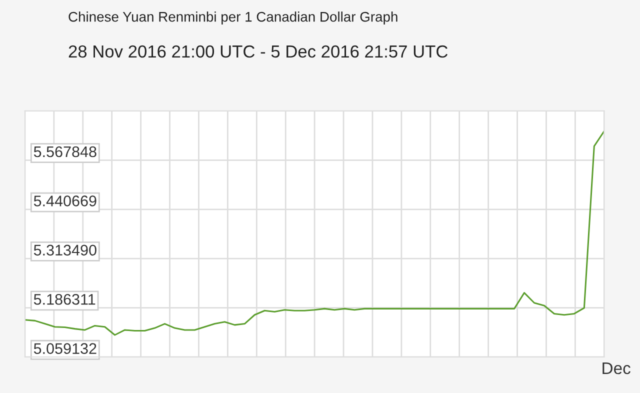  I want to click on y-tick-label: 5.313490, so click(65, 250).